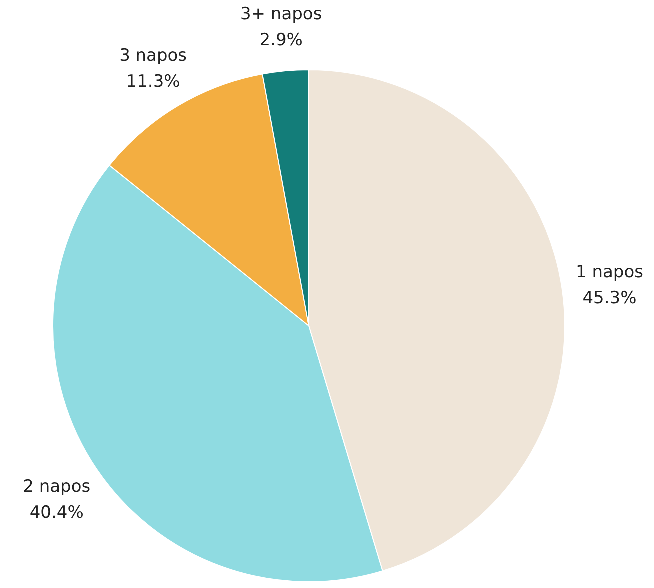 This screenshot has width=654, height=588. Describe the element at coordinates (153, 82) in the screenshot. I see `data-label: 11.3%` at that location.